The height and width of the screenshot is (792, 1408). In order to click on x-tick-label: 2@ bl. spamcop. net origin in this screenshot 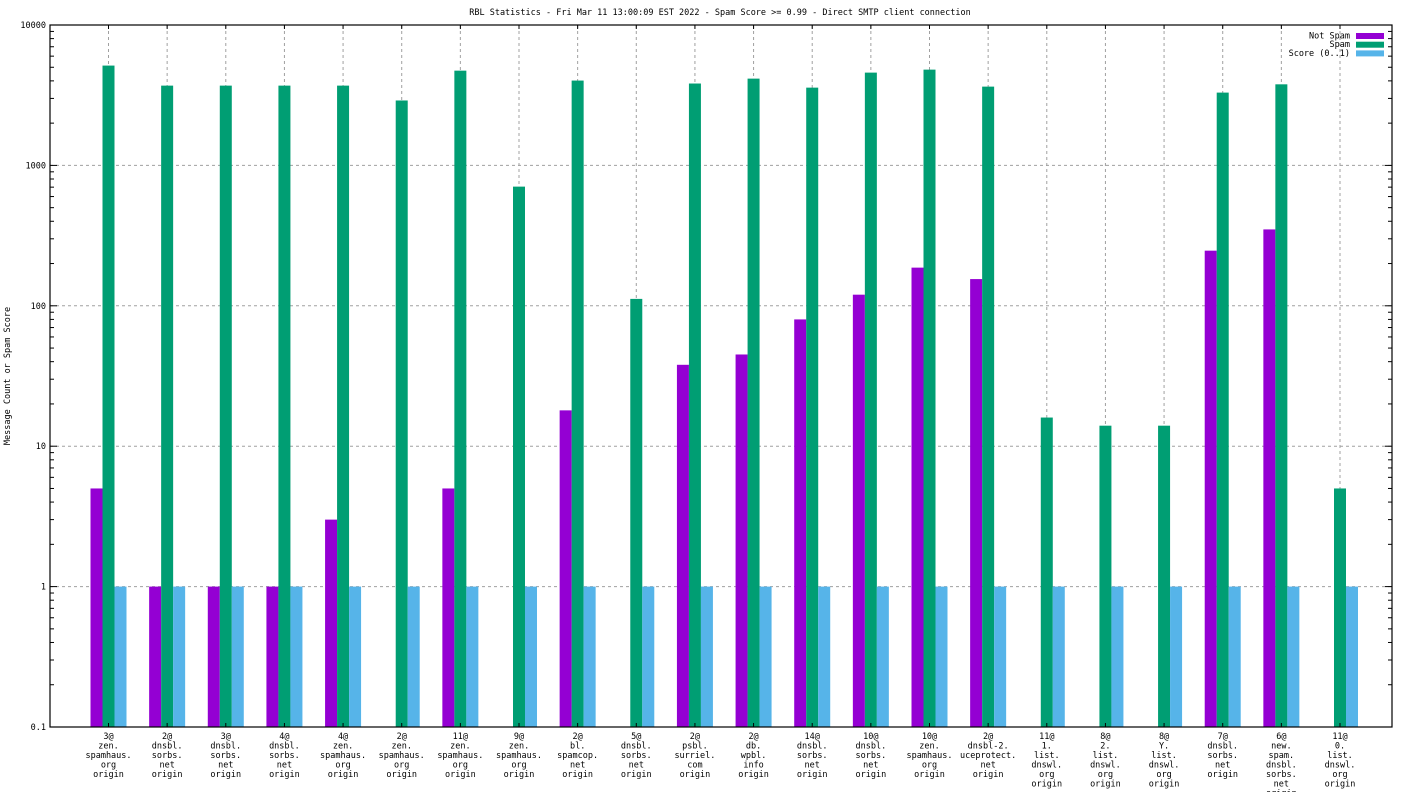, I will do `click(577, 756)`.